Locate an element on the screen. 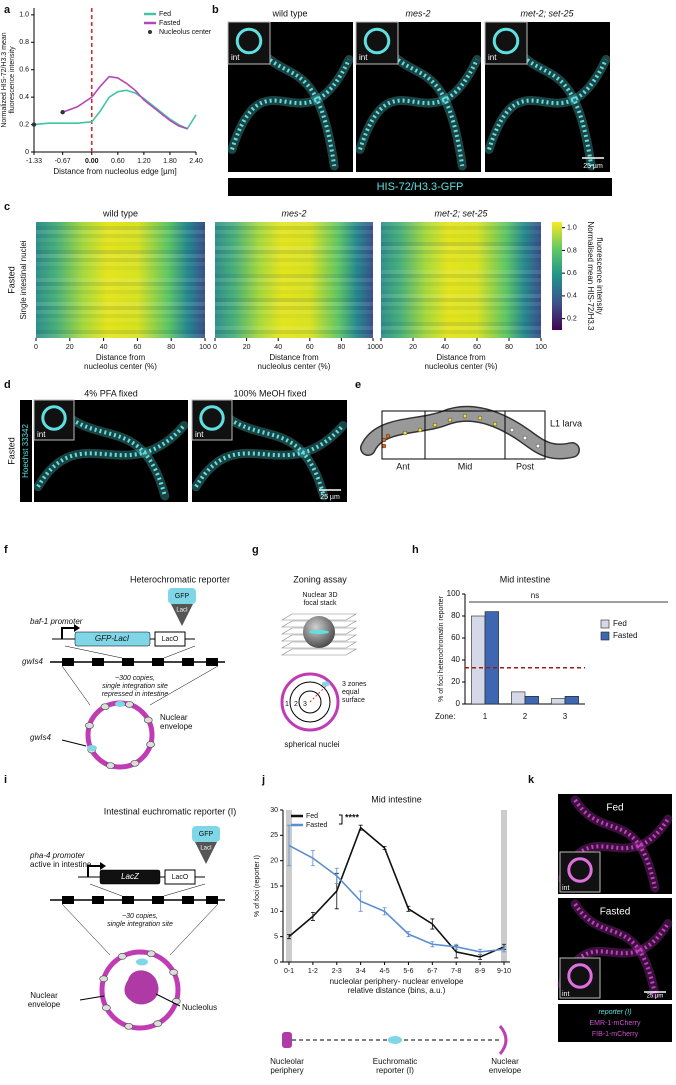 The image size is (676, 1085). x-tick-label: 2-3 is located at coordinates (337, 971).